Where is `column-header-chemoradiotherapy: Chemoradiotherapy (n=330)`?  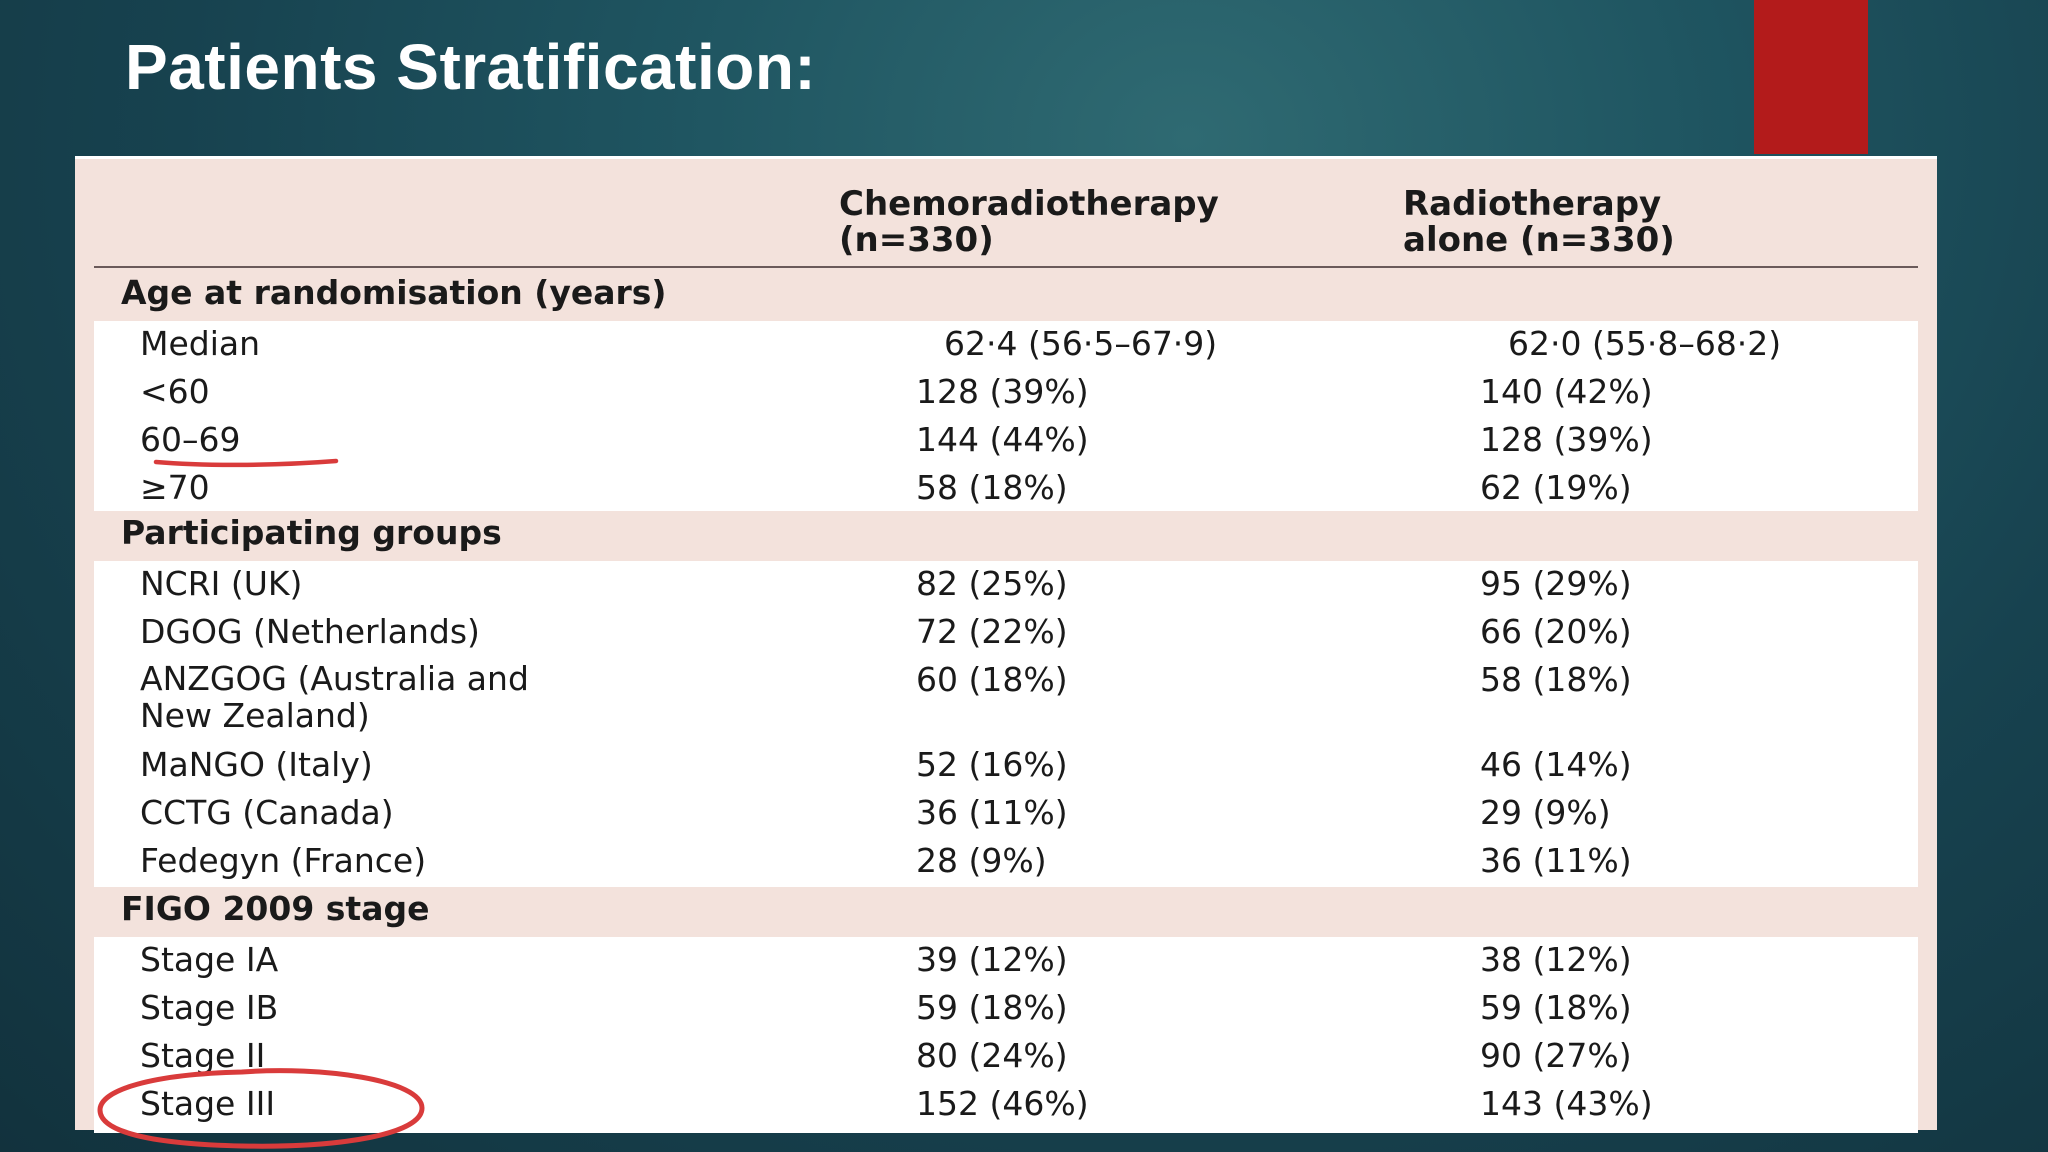
column-header-chemoradiotherapy: Chemoradiotherapy (n=330) is located at coordinates (1029, 222).